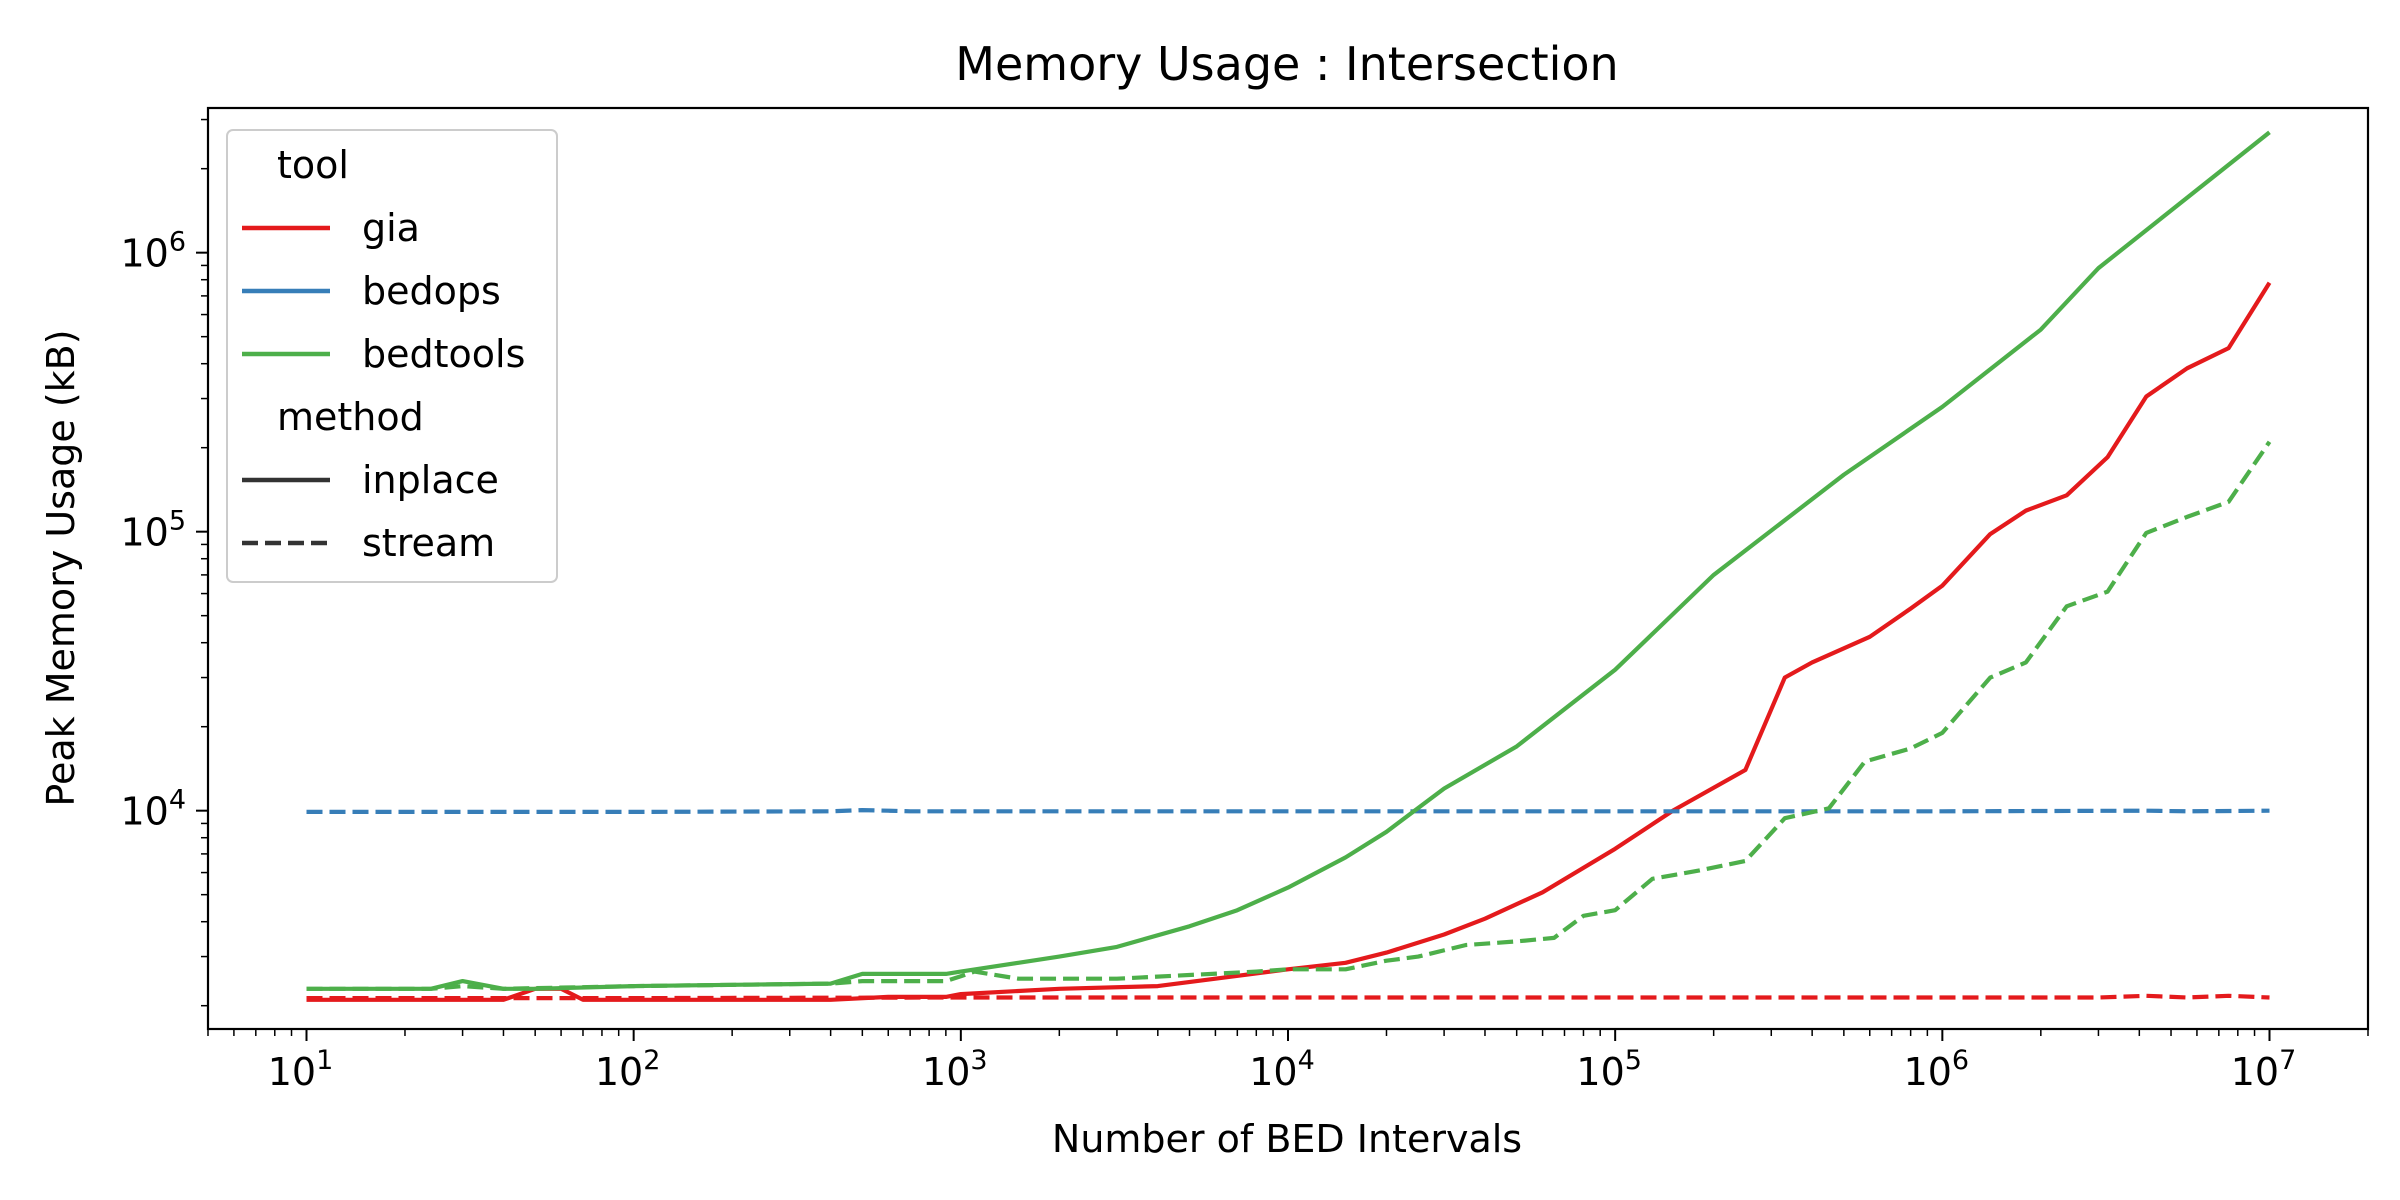 This screenshot has height=1200, width=2400. Describe the element at coordinates (313, 165) in the screenshot. I see `legend-title-tool: tool` at that location.